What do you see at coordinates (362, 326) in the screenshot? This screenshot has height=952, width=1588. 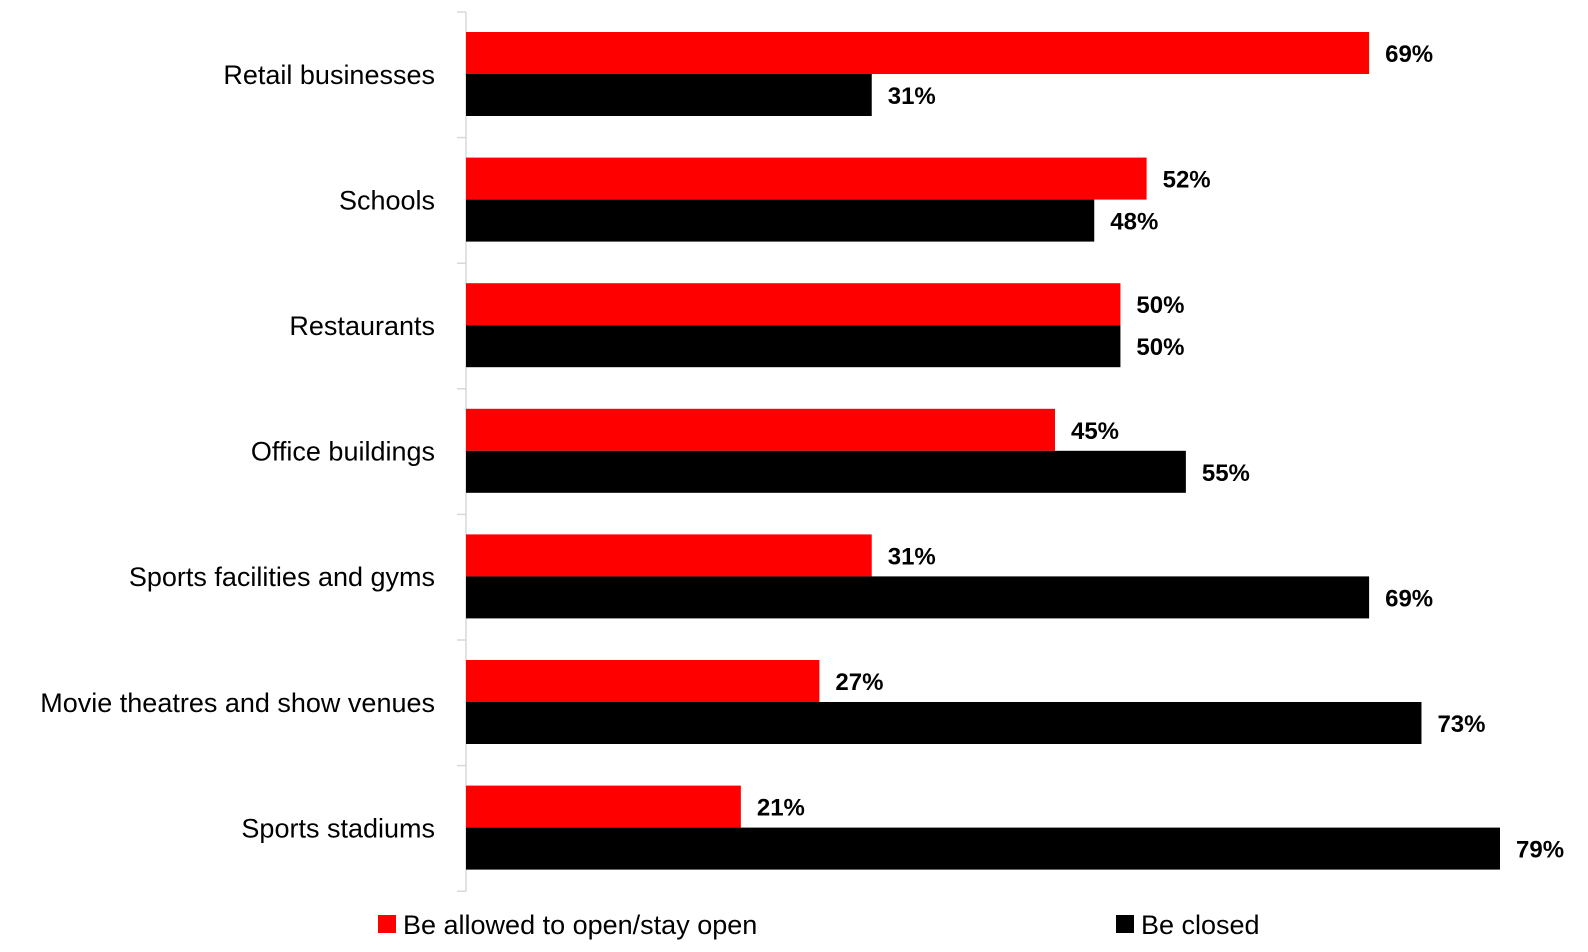 I see `category-label: Restaurants` at bounding box center [362, 326].